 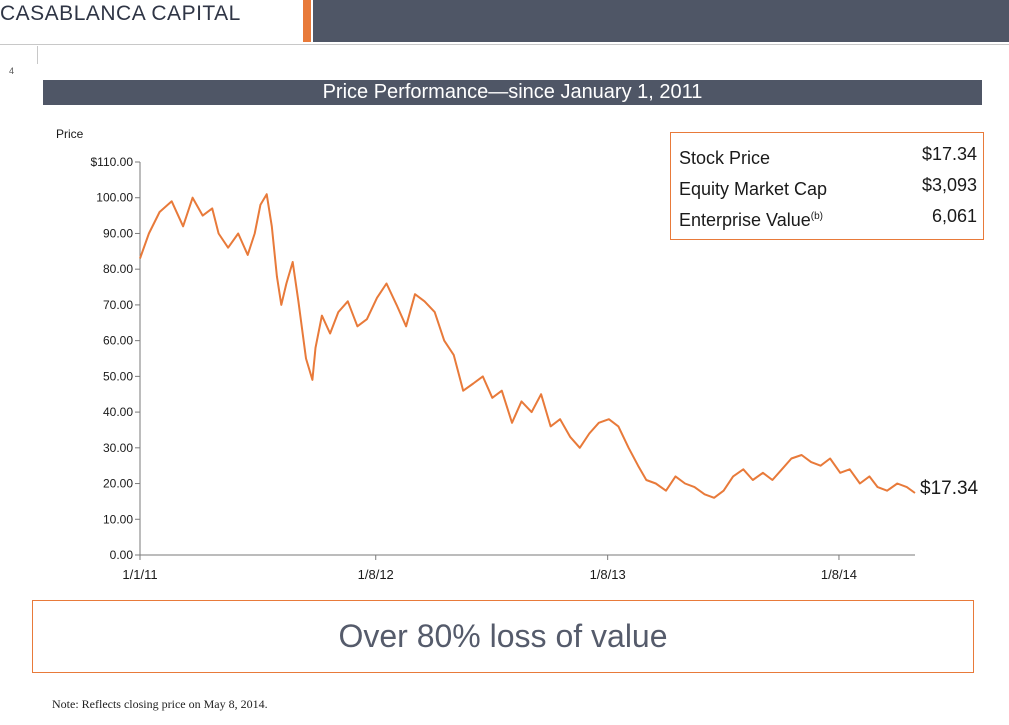 I want to click on callout-text: Over 80% loss of value, so click(x=503, y=636).